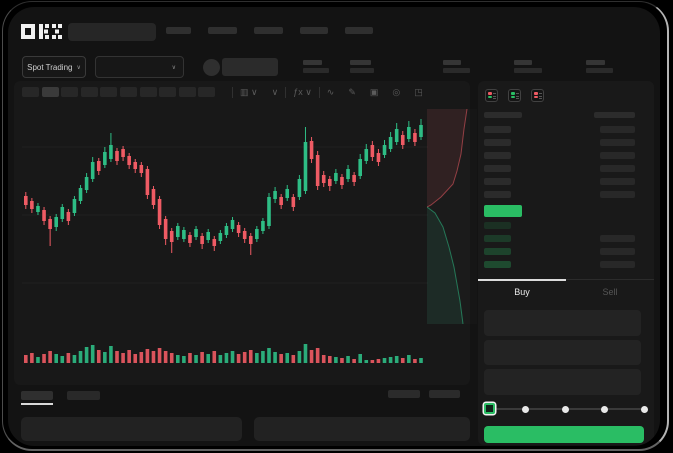 The height and width of the screenshot is (453, 673). Describe the element at coordinates (250, 67) in the screenshot. I see `pair-name-placeholder` at that location.